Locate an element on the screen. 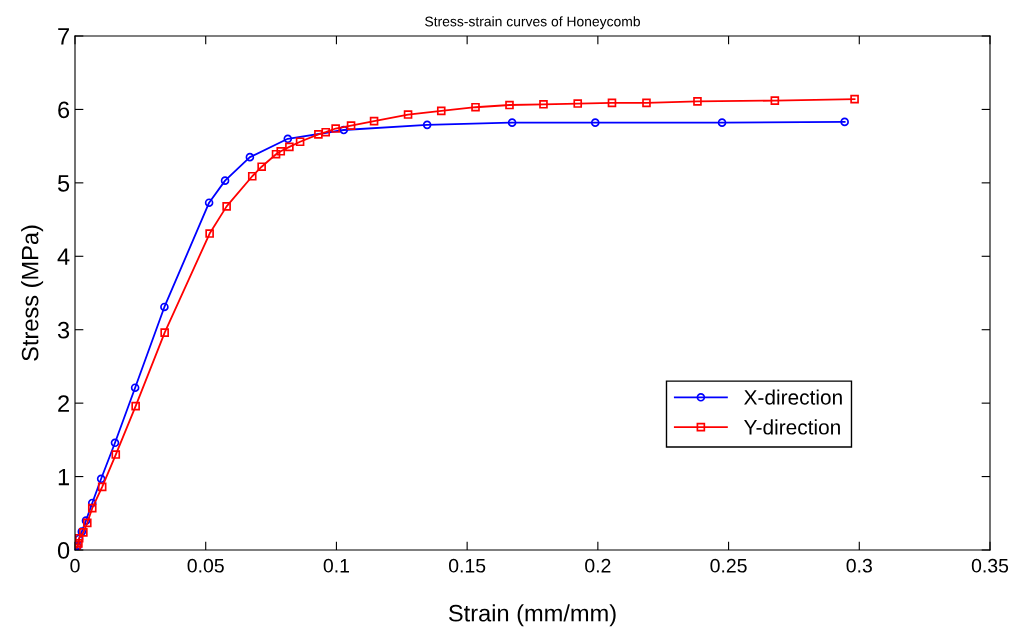 The height and width of the screenshot is (635, 1018). y-tick-label: 2 is located at coordinates (63, 403).